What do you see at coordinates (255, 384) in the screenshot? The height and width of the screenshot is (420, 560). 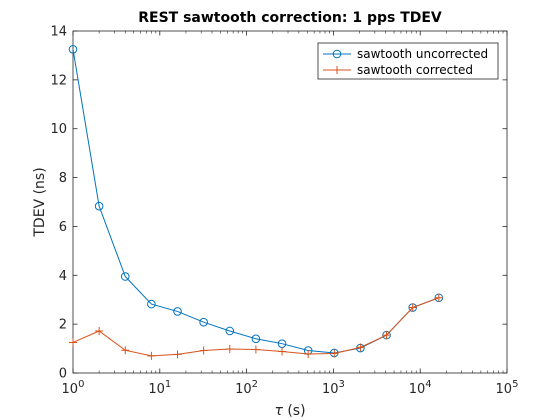 I see `x-tick-label-exponent: 2` at bounding box center [255, 384].